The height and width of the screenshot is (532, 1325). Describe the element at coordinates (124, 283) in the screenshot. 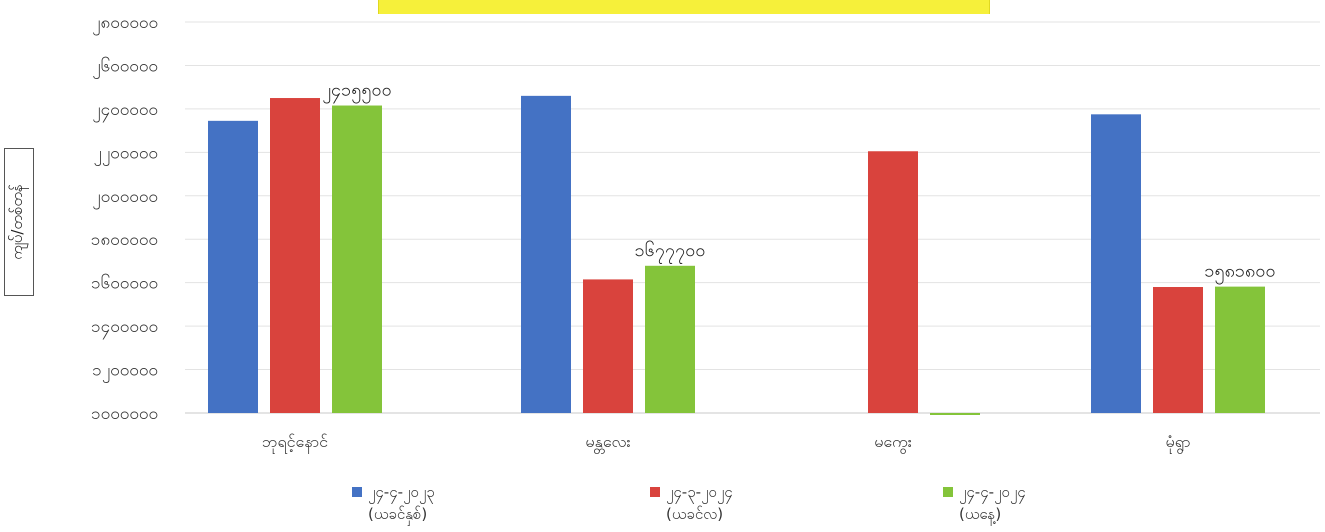

I see `y-tick-label: ၁၆၀၀၀၀၀` at that location.